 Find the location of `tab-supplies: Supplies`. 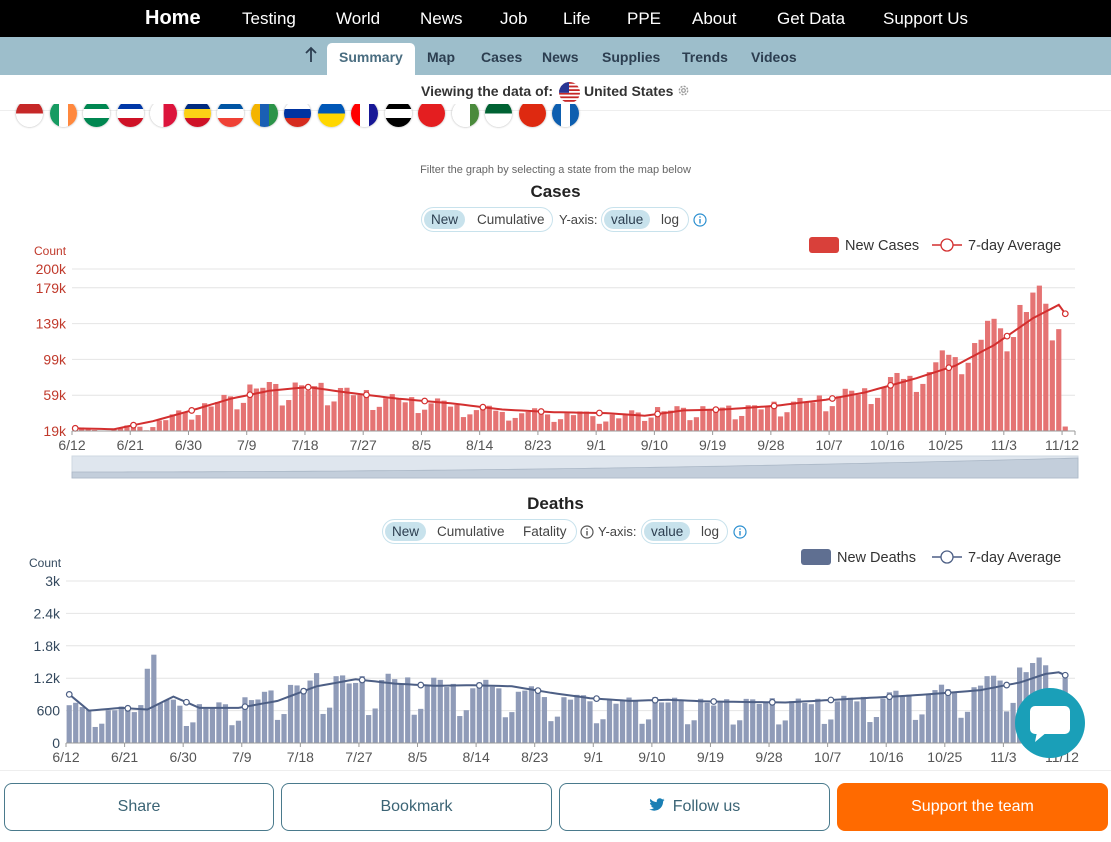

tab-supplies: Supplies is located at coordinates (631, 57).